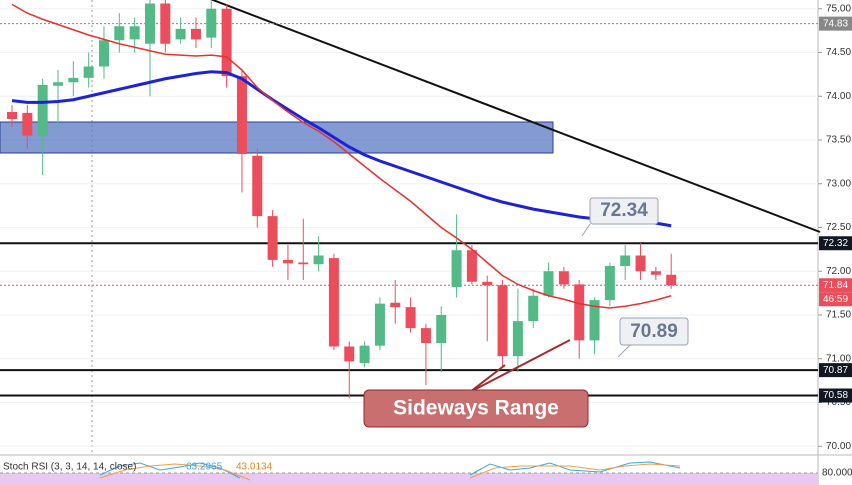 This screenshot has height=485, width=852. Describe the element at coordinates (838, 96) in the screenshot. I see `y-tick-label: 74.00` at that location.